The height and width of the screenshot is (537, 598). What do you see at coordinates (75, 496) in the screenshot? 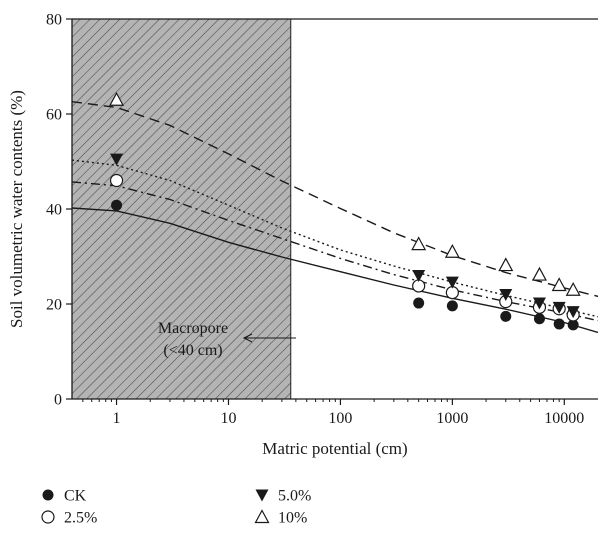
I see `legend-label: CK` at bounding box center [75, 496].